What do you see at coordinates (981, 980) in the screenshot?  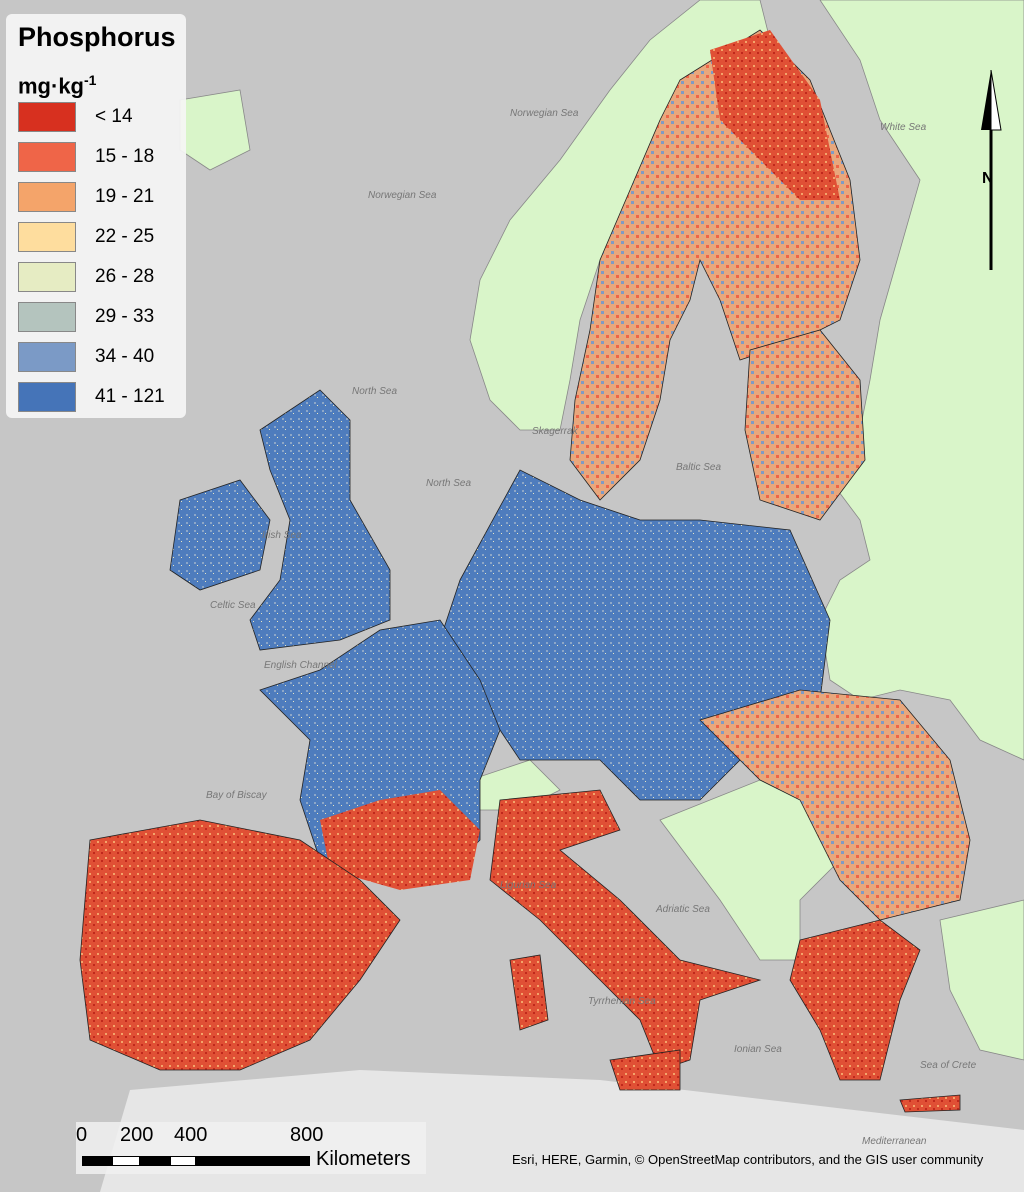 I see `land-turkey` at bounding box center [981, 980].